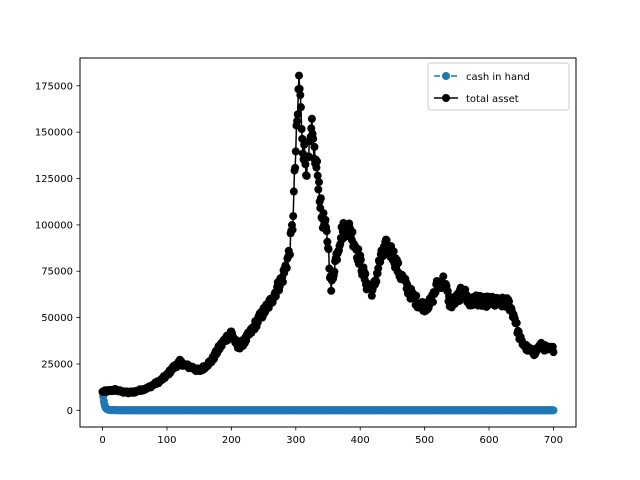 This screenshot has width=640, height=480. I want to click on x-tick-label: 100, so click(166, 440).